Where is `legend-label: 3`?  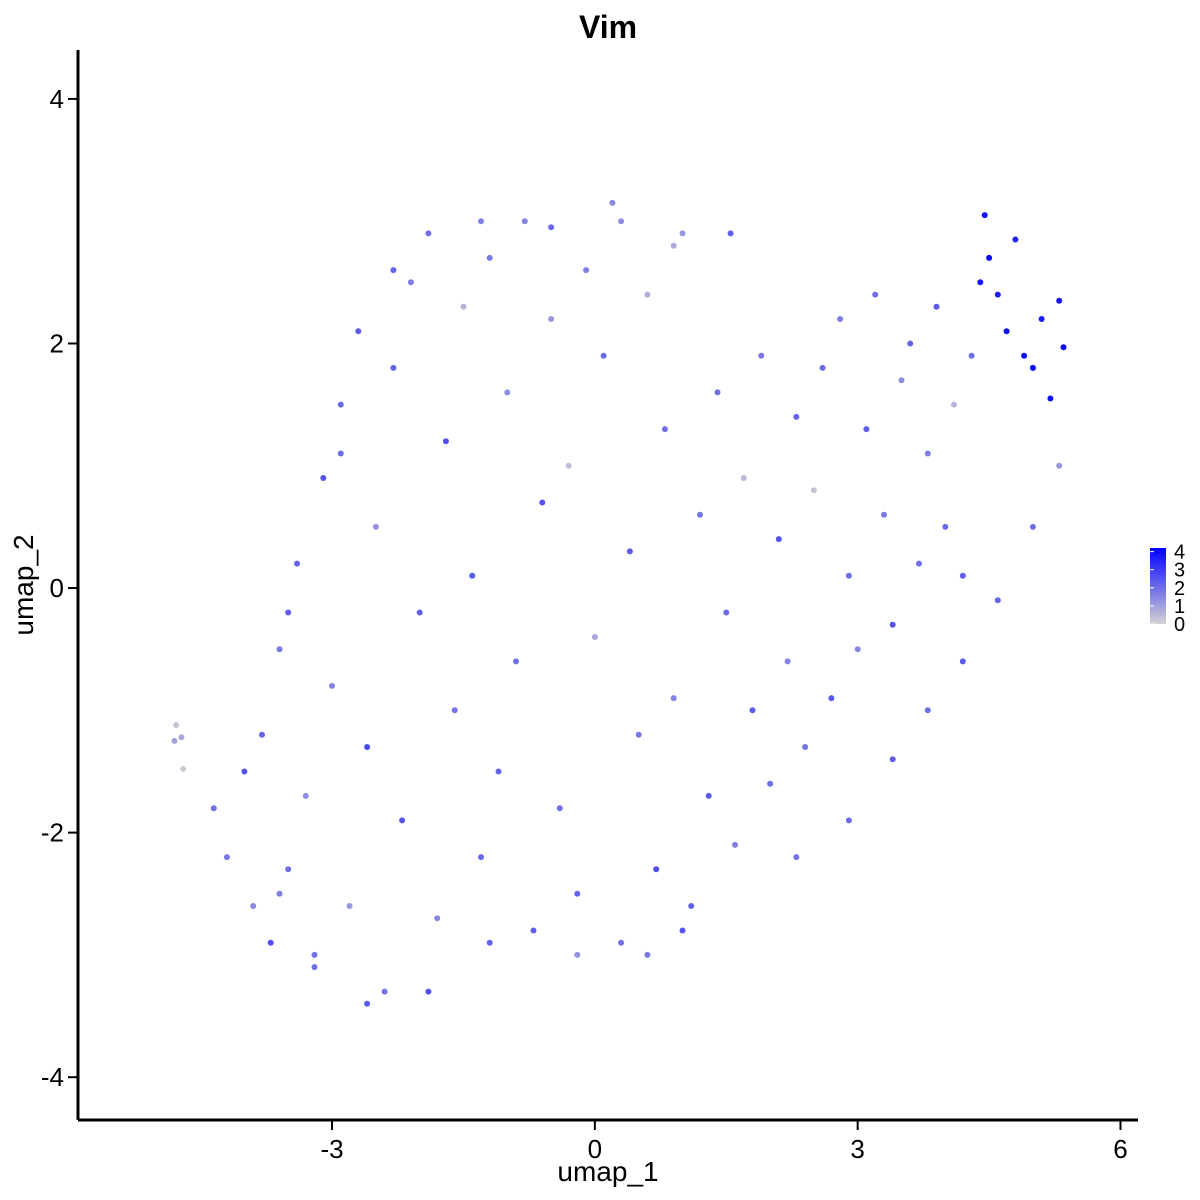 legend-label: 3 is located at coordinates (1179, 571).